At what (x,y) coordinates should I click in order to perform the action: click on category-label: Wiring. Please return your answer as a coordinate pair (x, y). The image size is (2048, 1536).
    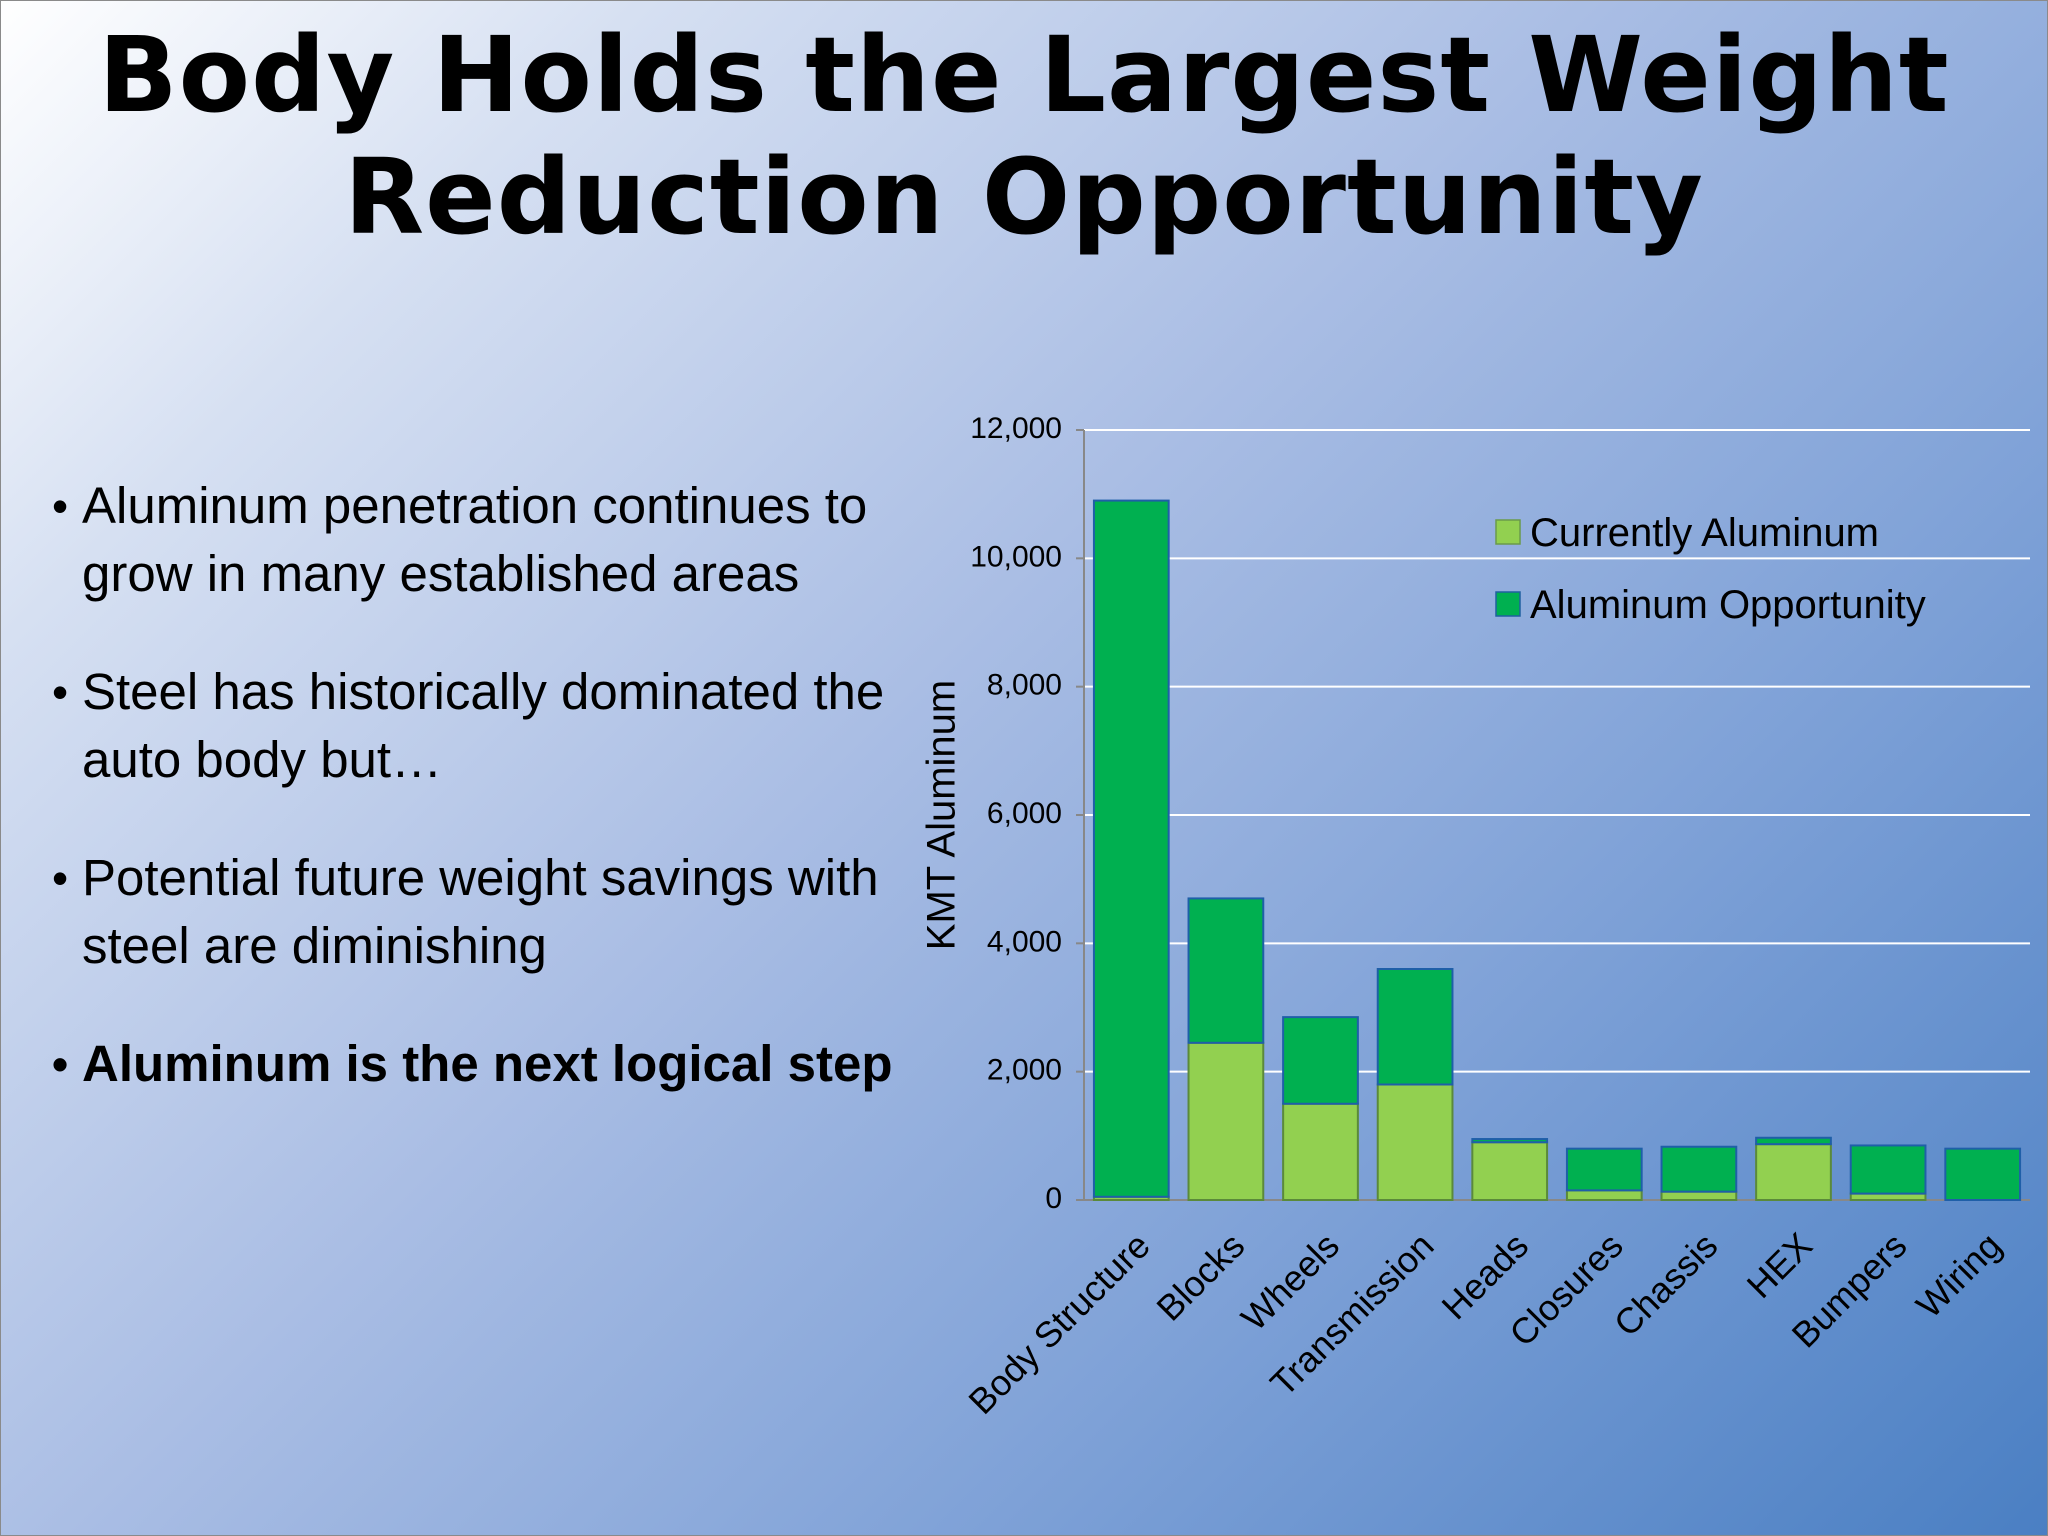
    Looking at the image, I should click on (1958, 1275).